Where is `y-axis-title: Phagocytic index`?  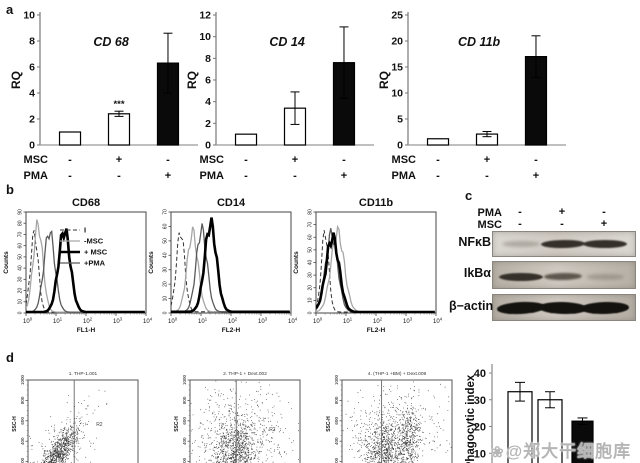 y-axis-title: Phagocytic index is located at coordinates (471, 418).